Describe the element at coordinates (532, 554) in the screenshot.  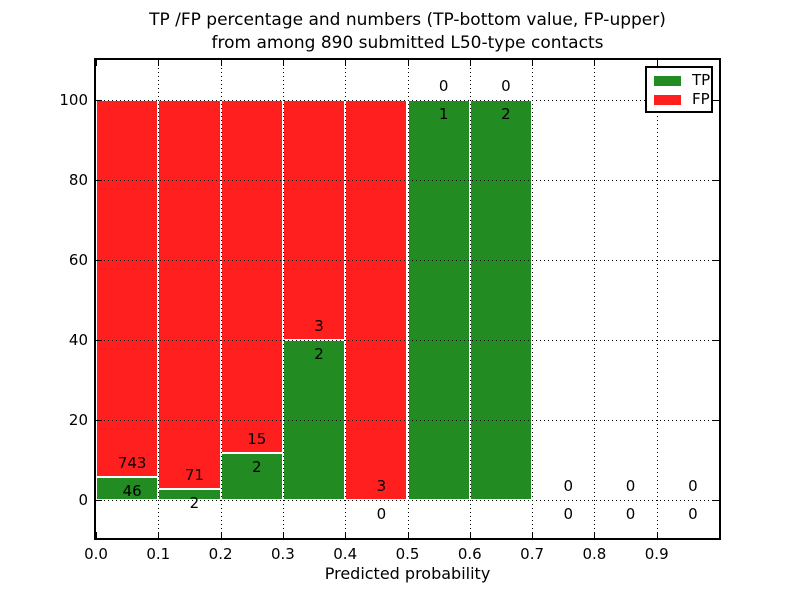
I see `x-tick-label: 0.7` at that location.